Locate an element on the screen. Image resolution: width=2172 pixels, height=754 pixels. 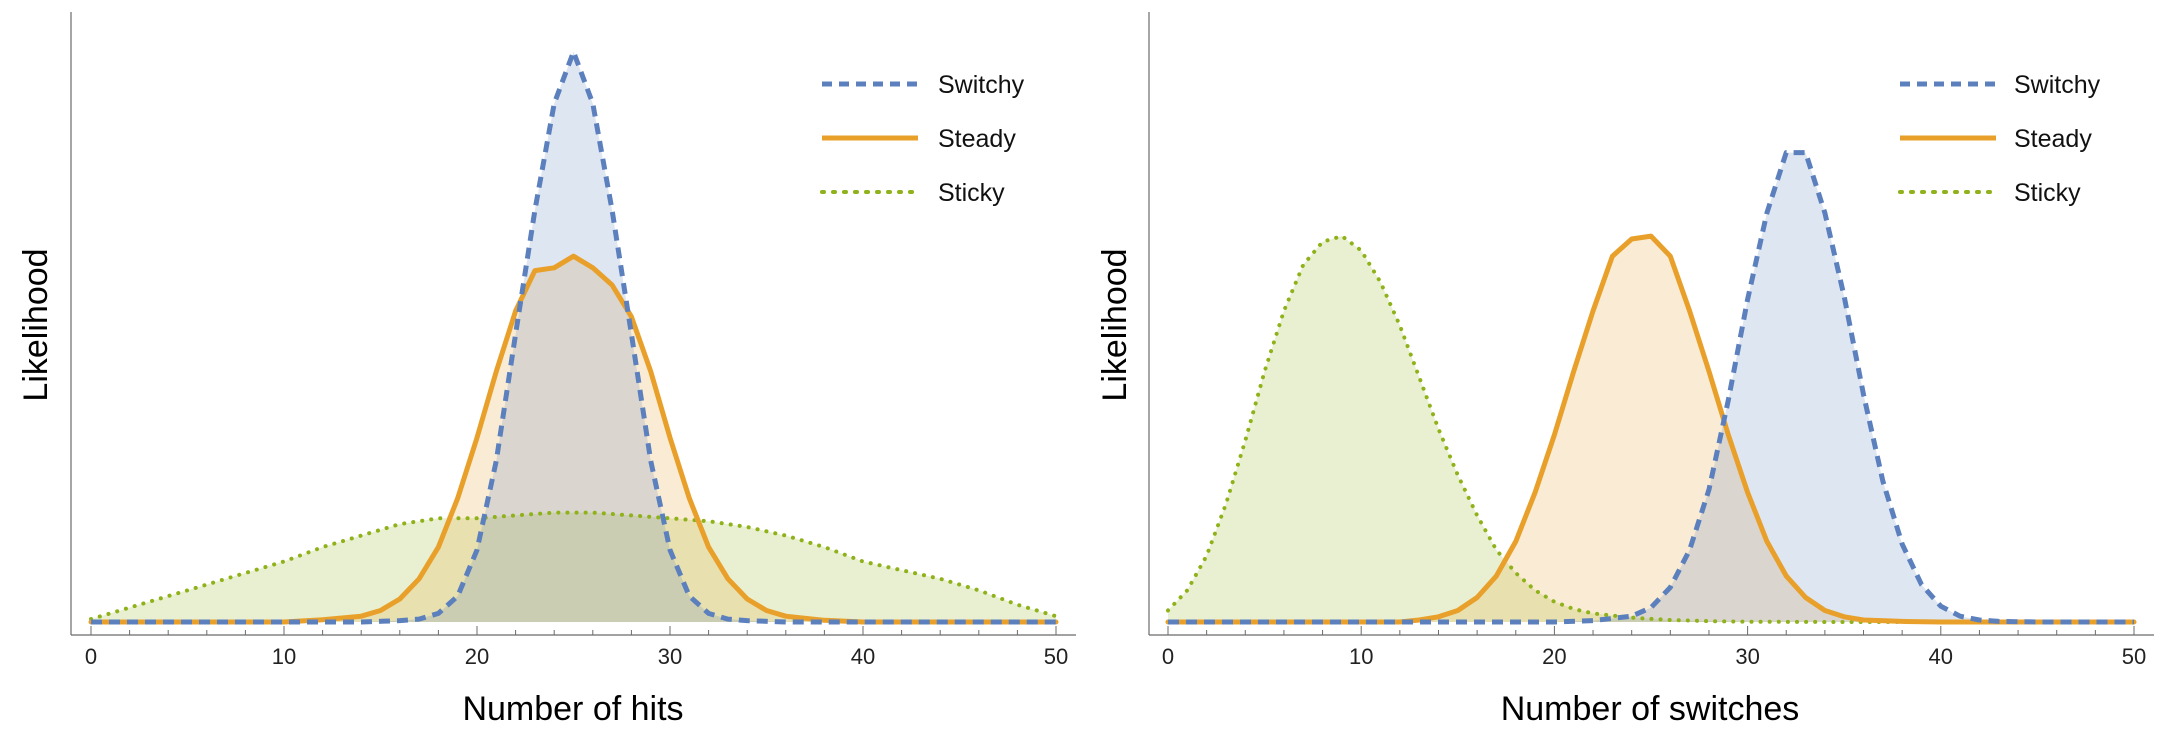
hits-legend-item-steady: Steady is located at coordinates (919, 139).